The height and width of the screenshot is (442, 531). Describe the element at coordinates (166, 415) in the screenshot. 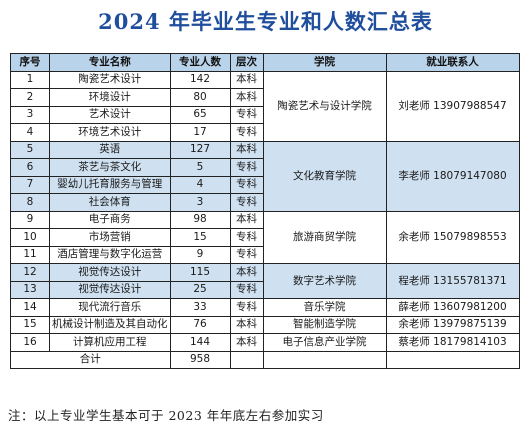

I see `footnote: 注：以上专业学生基本可于 2023 年年底左右参加实习` at that location.